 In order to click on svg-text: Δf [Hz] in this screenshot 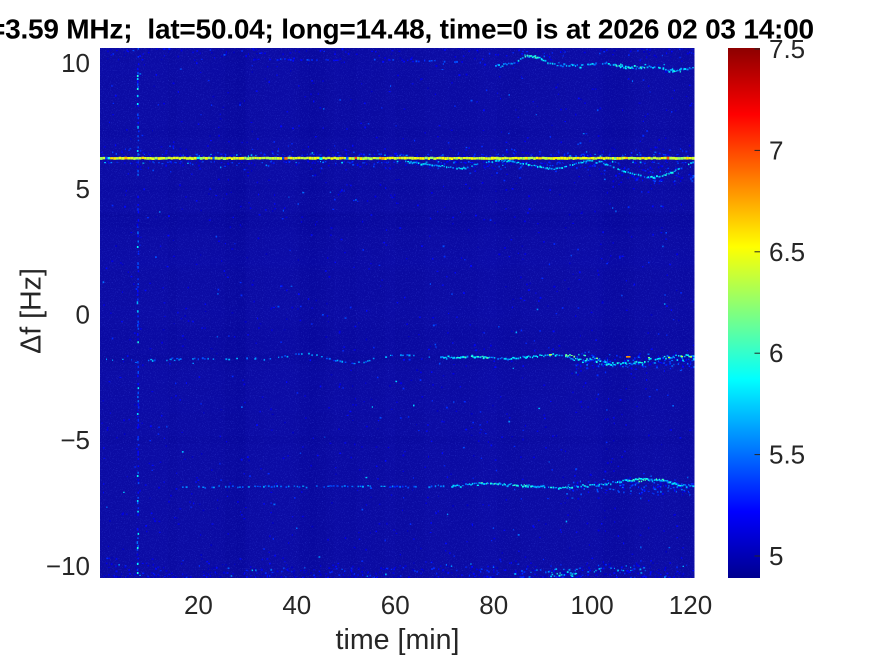, I will do `click(32, 311)`.